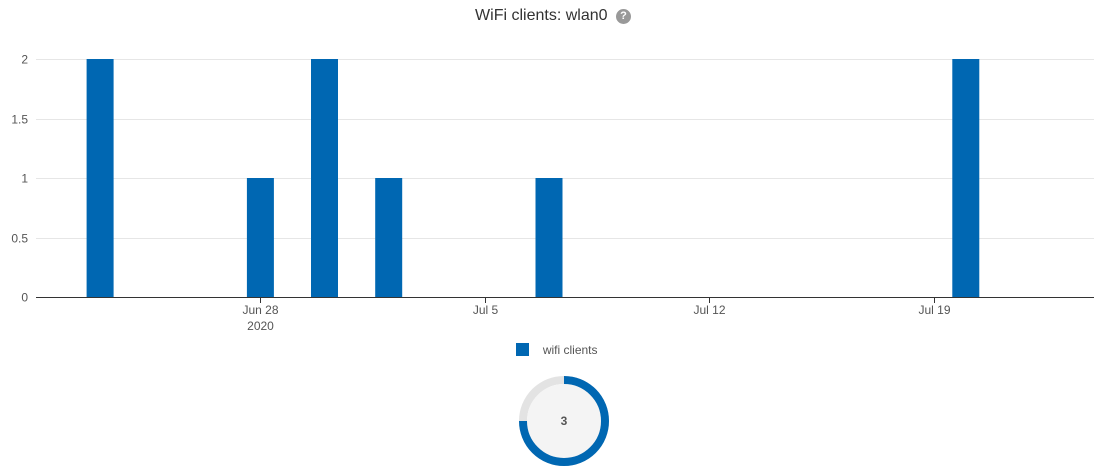 The width and height of the screenshot is (1106, 473). What do you see at coordinates (570, 350) in the screenshot?
I see `legend-label: wifi clients` at bounding box center [570, 350].